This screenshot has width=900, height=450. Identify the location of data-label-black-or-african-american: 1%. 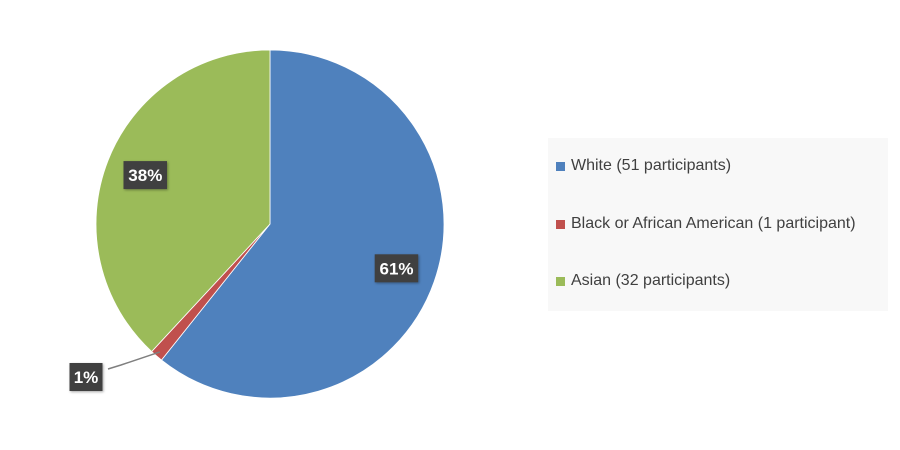
(86, 377).